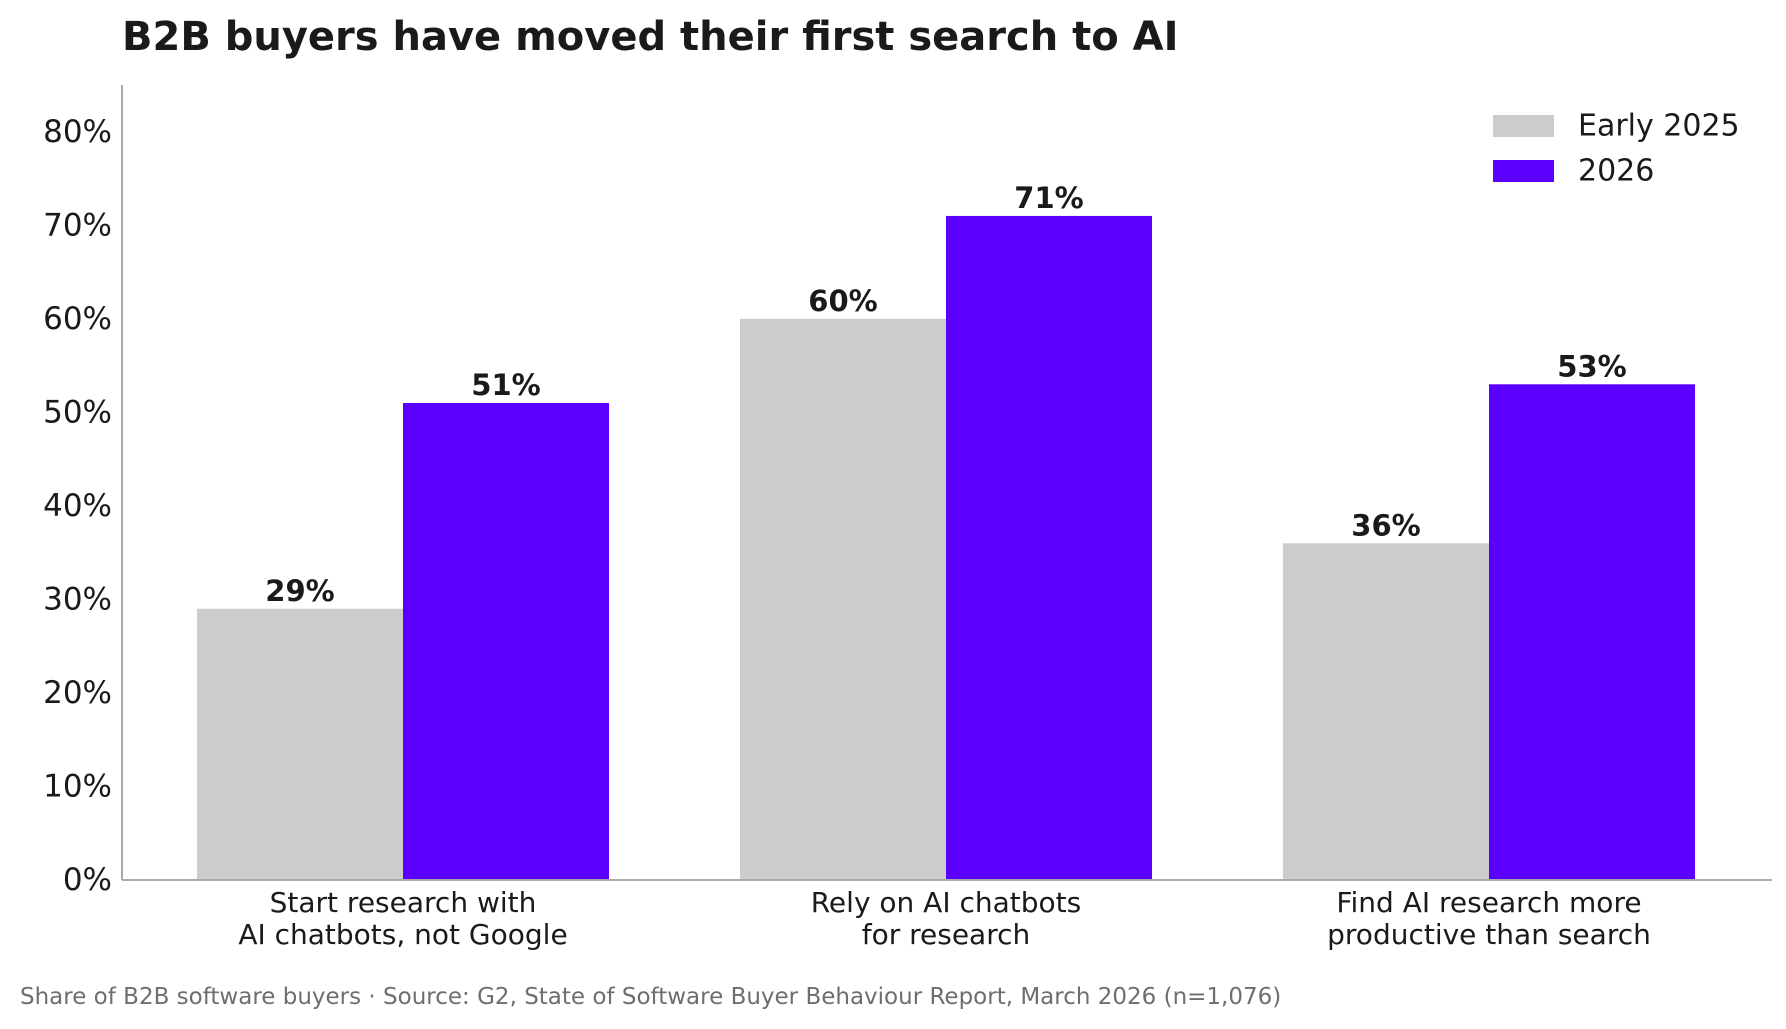  Describe the element at coordinates (77, 506) in the screenshot. I see `y-tick-label: 40%` at that location.